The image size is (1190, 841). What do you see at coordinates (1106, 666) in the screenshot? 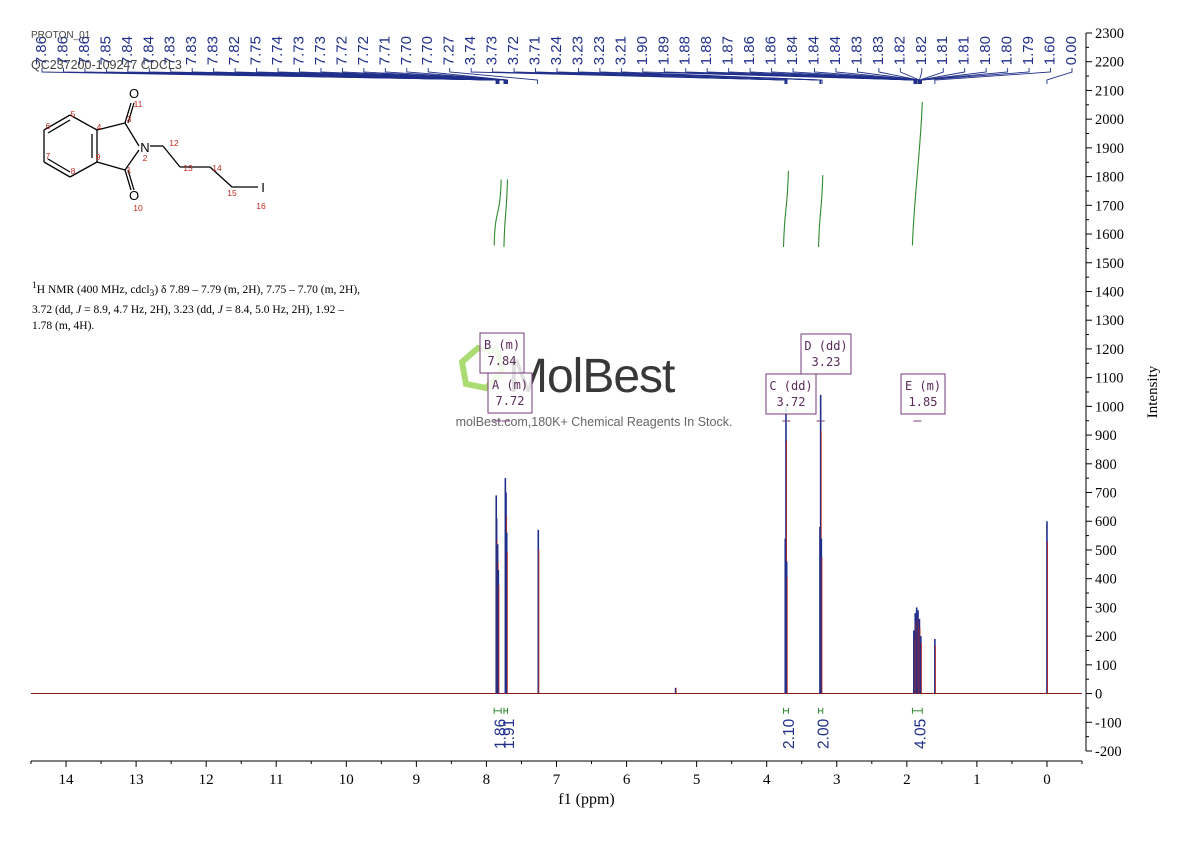
I see `y-tick-label: 100` at bounding box center [1106, 666].